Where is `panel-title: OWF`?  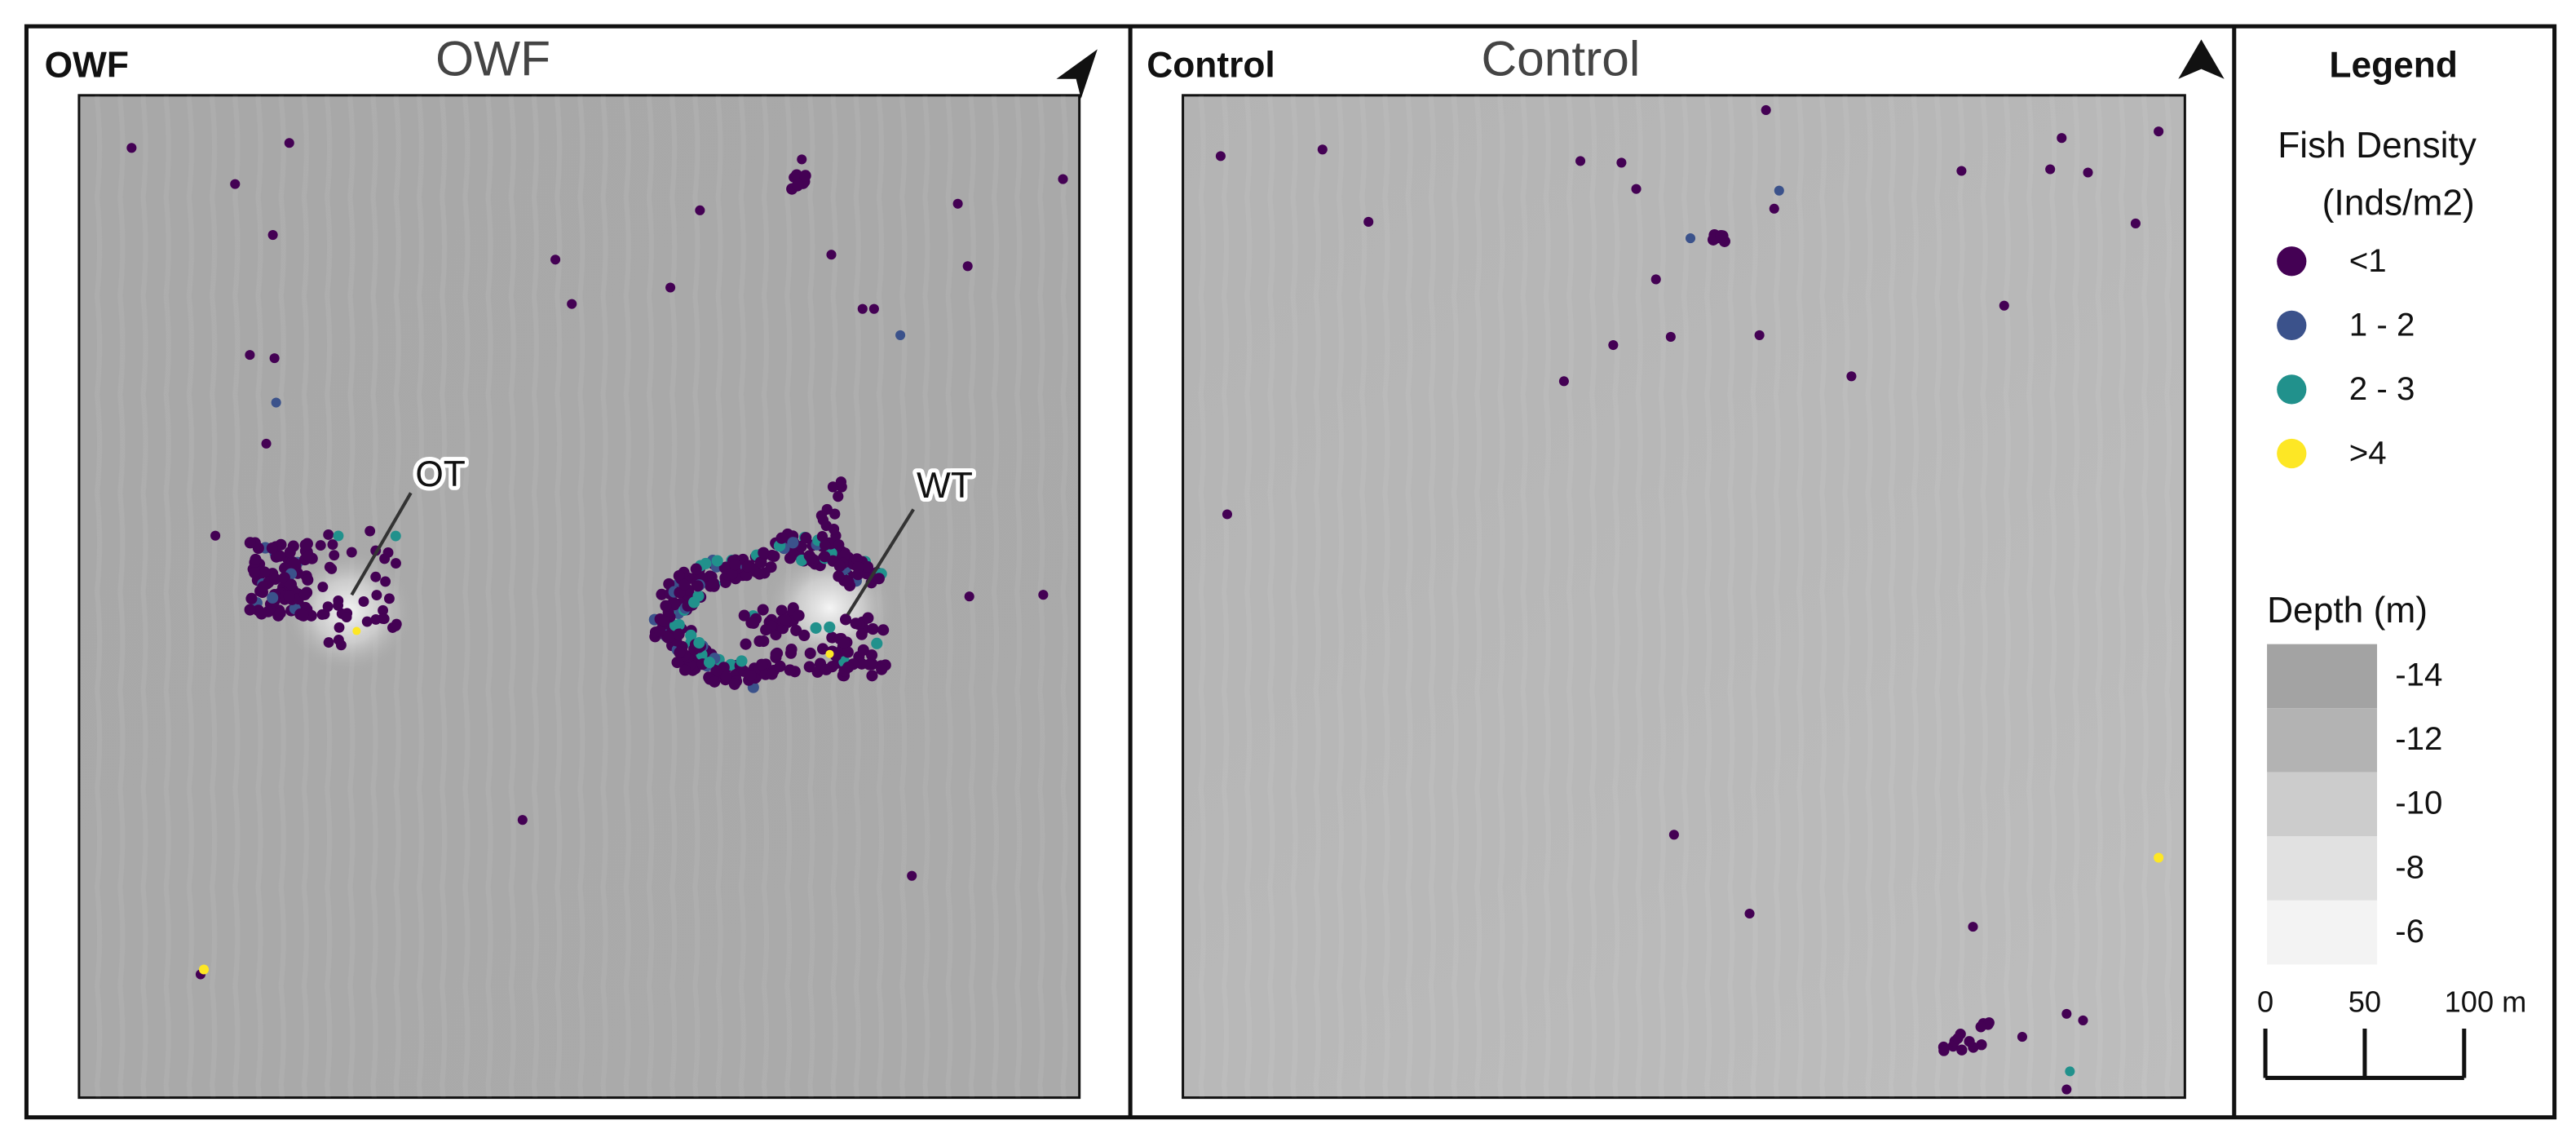
panel-title: OWF is located at coordinates (492, 59).